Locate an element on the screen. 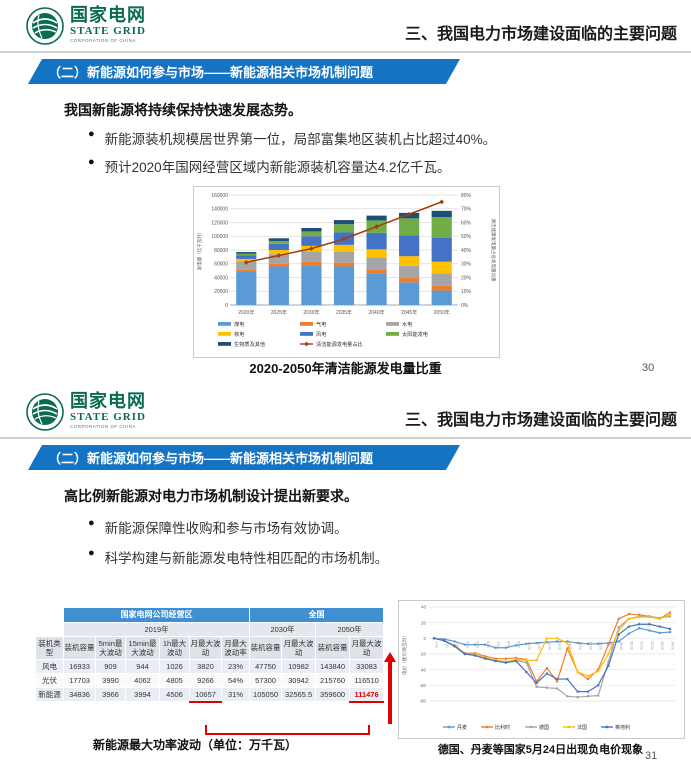 The height and width of the screenshot is (773, 691). slide1-bullet-1: ● 新能源装机规模居世界第一位，局部富集地区装机占比超过40%。 is located at coordinates (292, 138).